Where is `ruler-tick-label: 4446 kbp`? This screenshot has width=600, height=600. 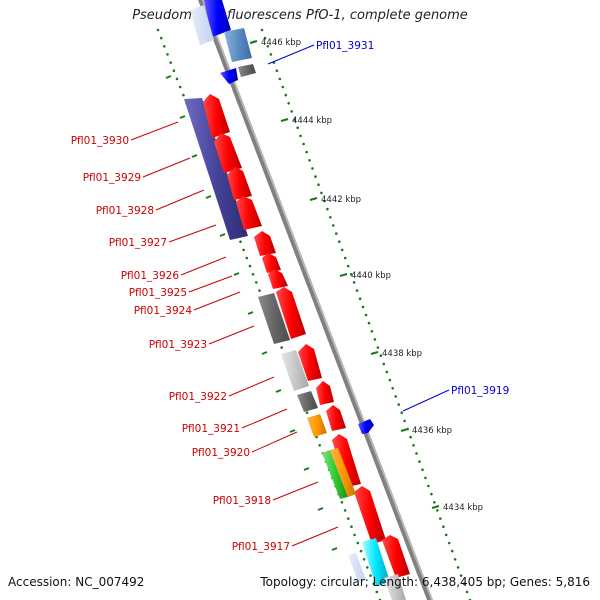 ruler-tick-label: 4446 kbp is located at coordinates (281, 43).